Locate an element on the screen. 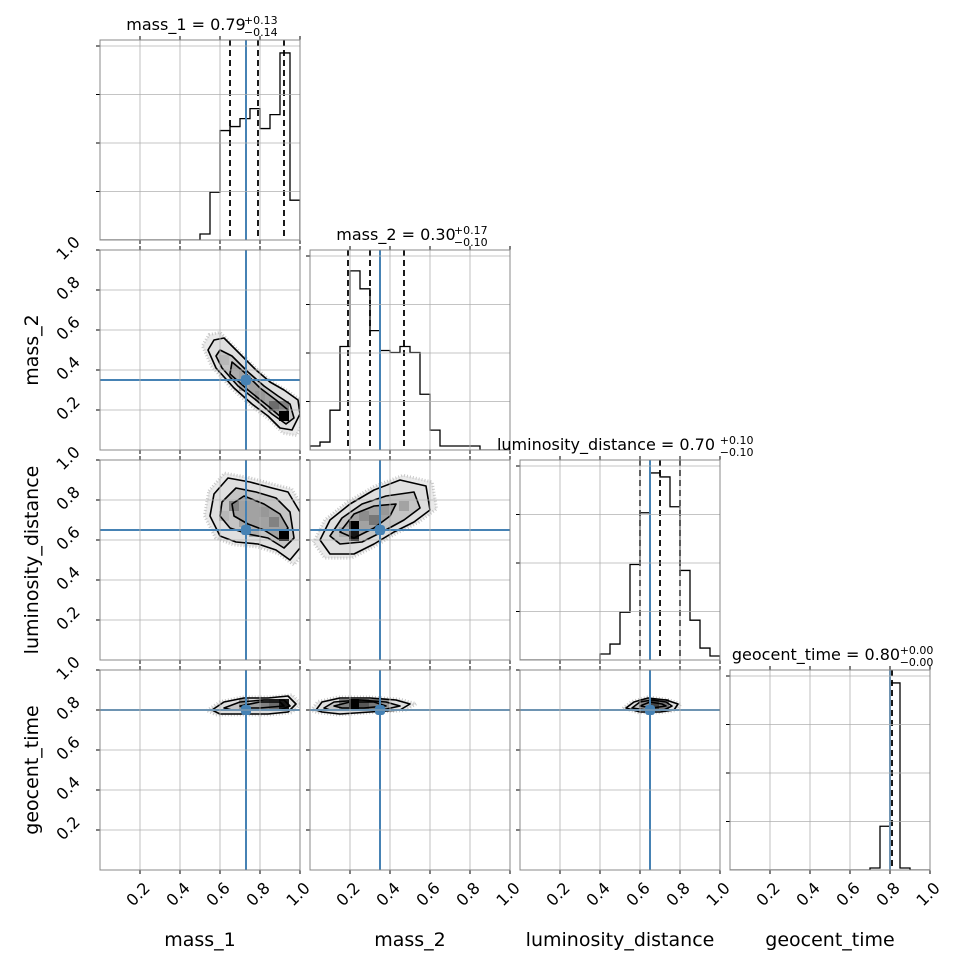 This screenshot has width=970, height=970. marginal-title-mass_1: mass_1 = 0.79 is located at coordinates (185, 25).